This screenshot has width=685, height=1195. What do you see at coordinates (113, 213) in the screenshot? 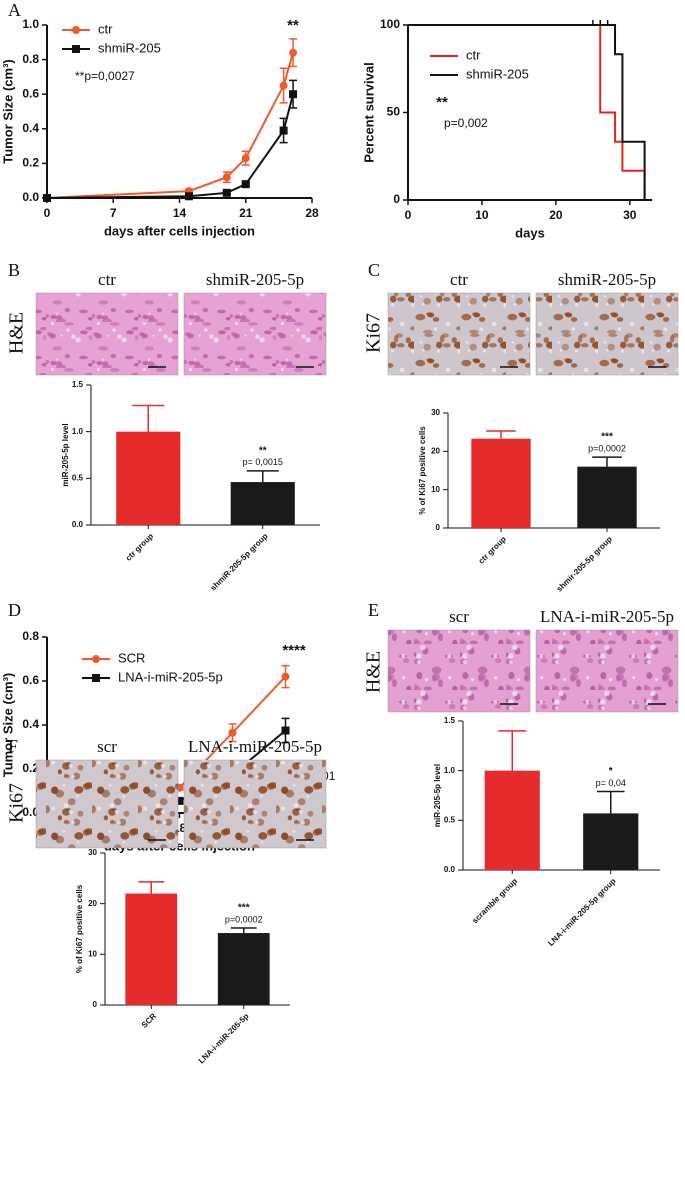
I see `x-tick-label: 7` at bounding box center [113, 213].